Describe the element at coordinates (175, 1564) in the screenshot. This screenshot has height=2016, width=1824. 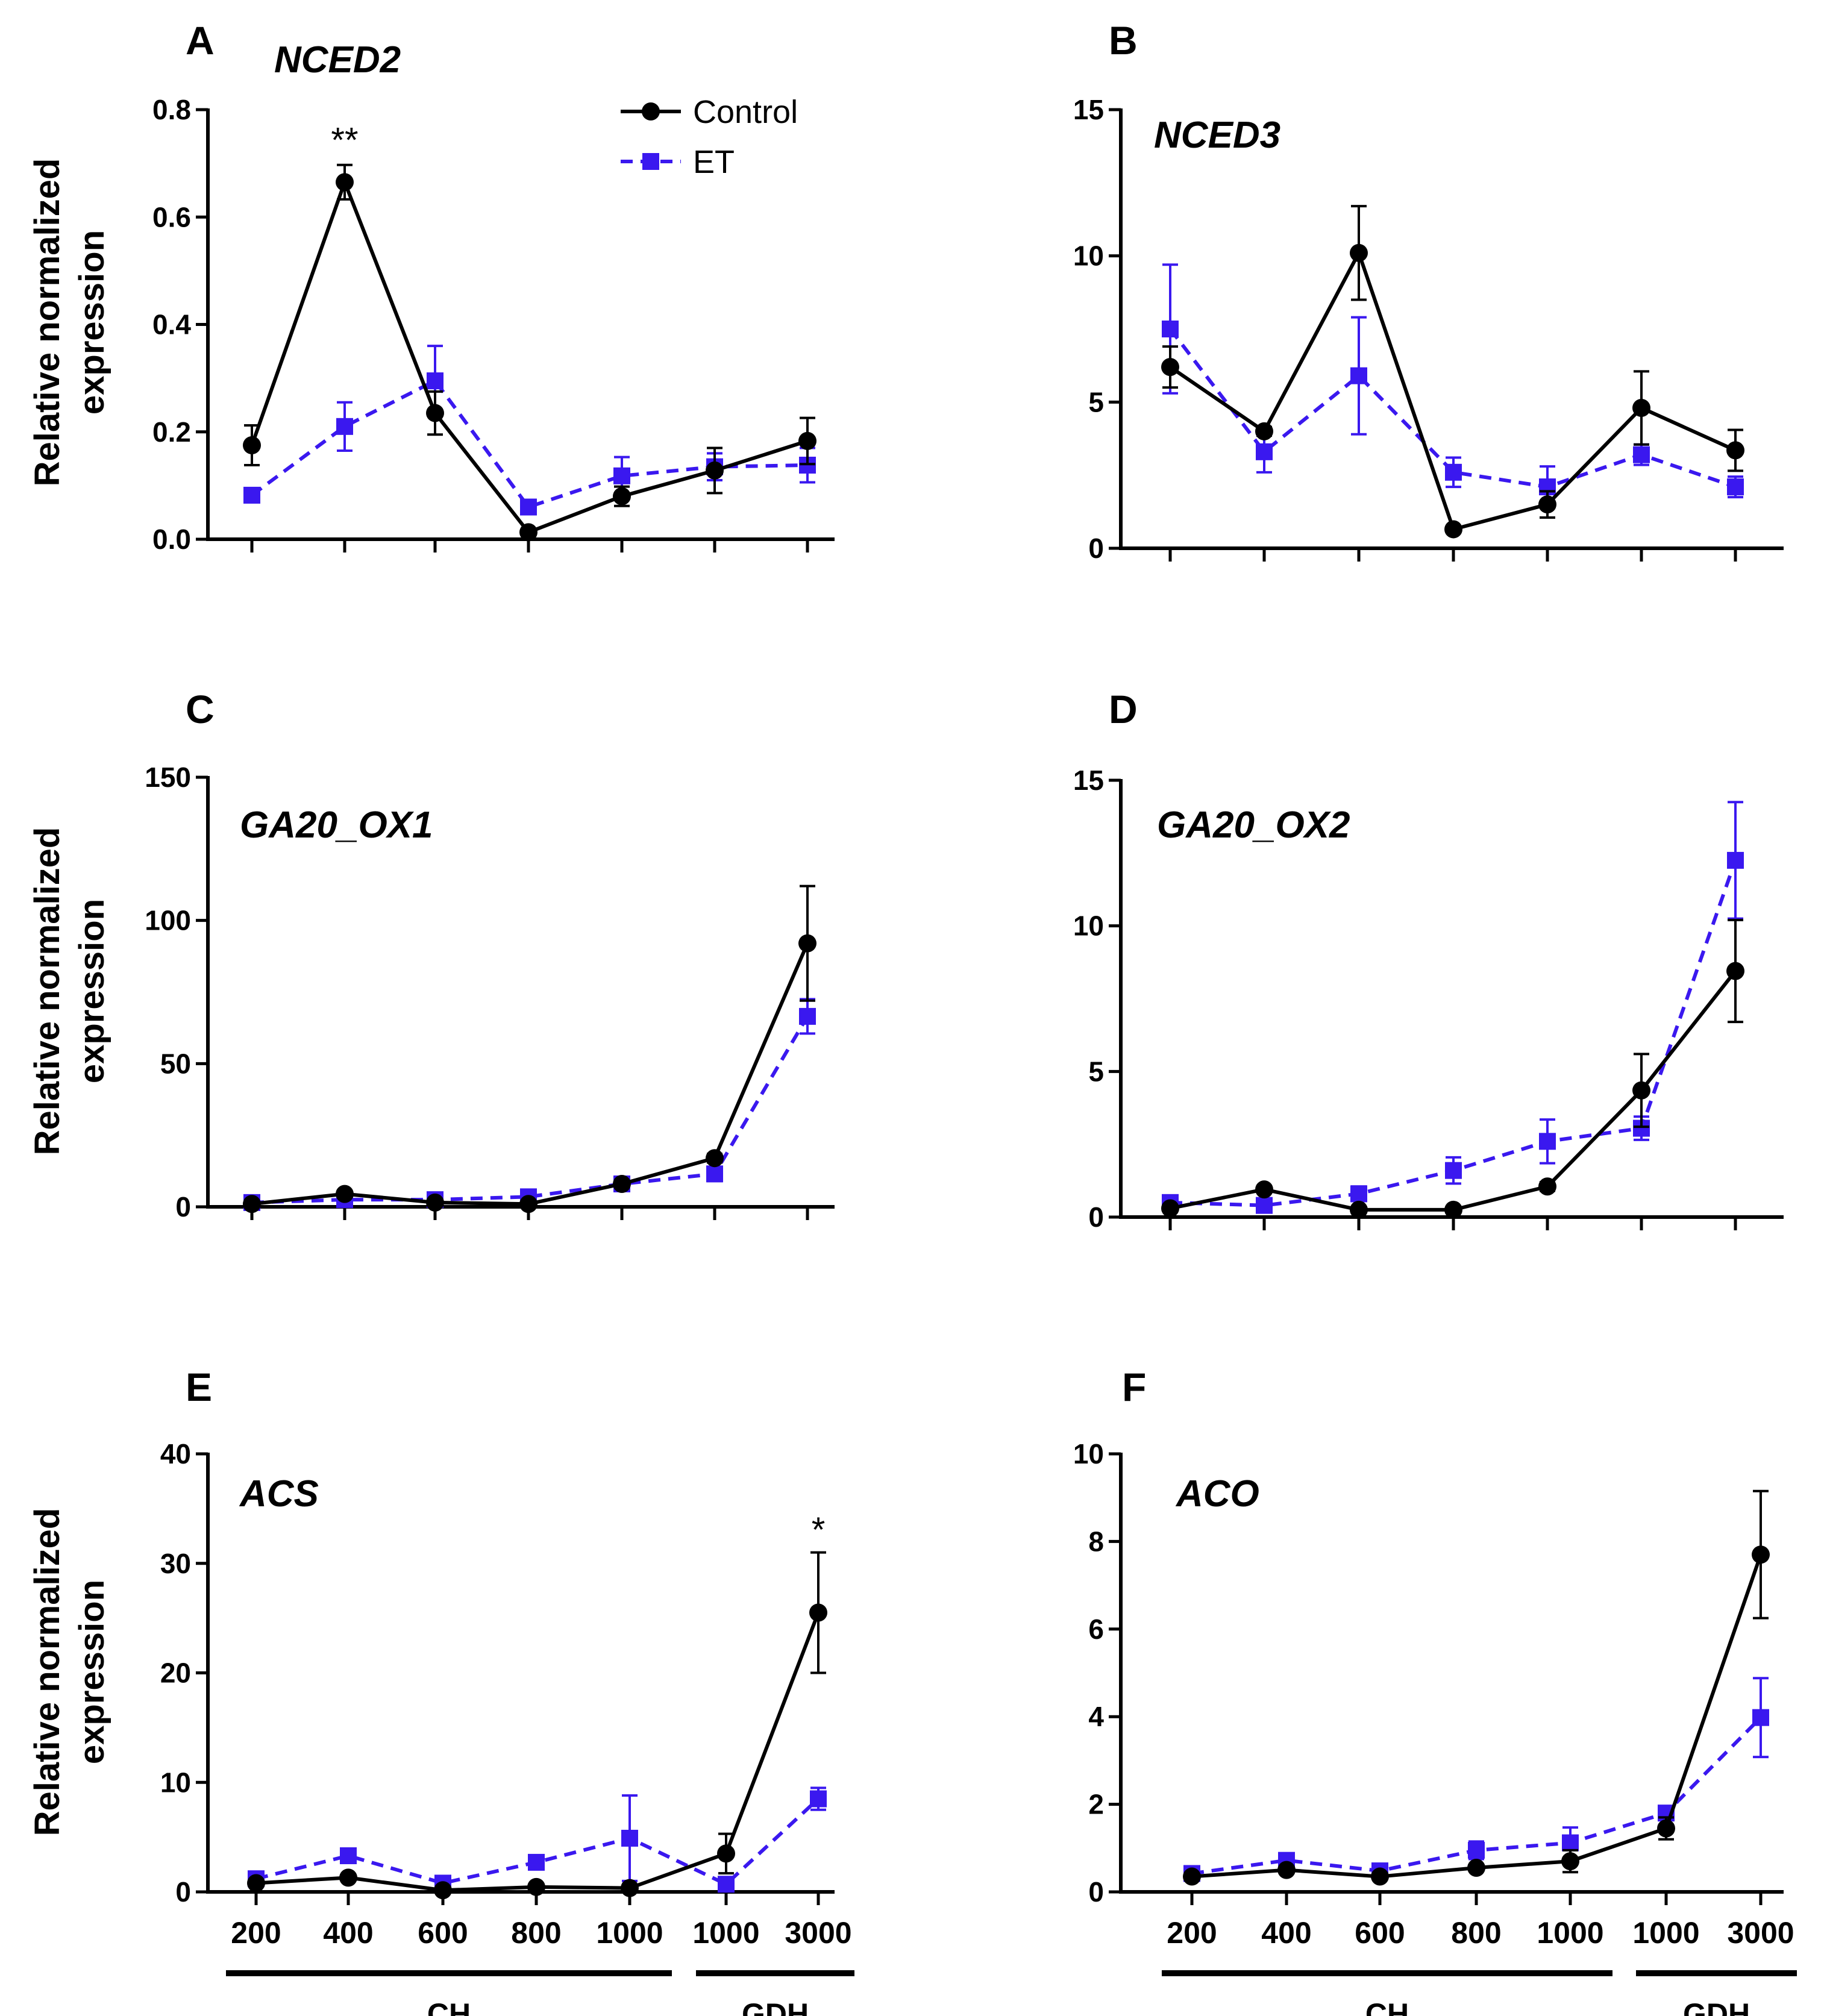
I see `y-tick-label-e: 30` at that location.